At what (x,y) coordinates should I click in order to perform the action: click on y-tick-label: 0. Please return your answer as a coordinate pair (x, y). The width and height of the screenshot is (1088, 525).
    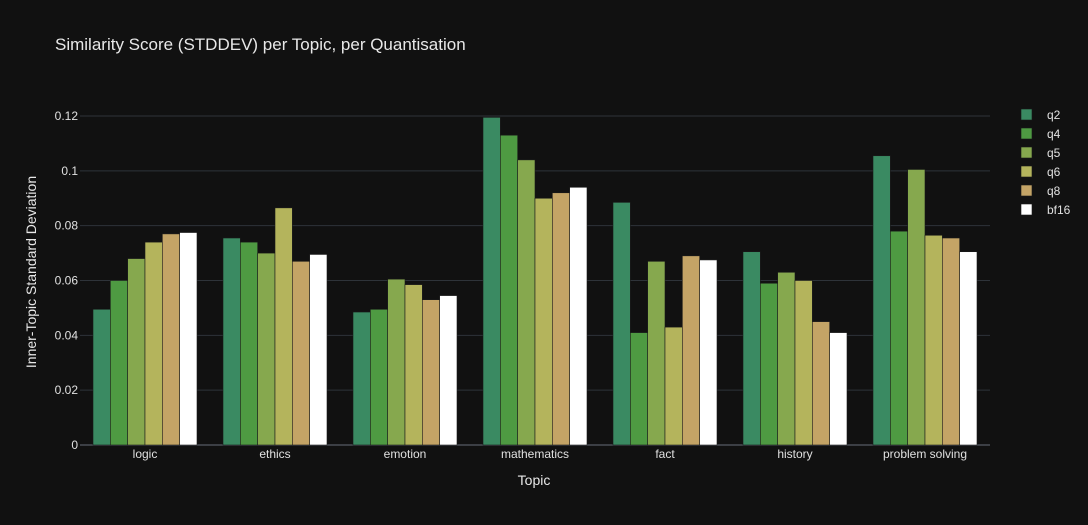
    Looking at the image, I should click on (74, 445).